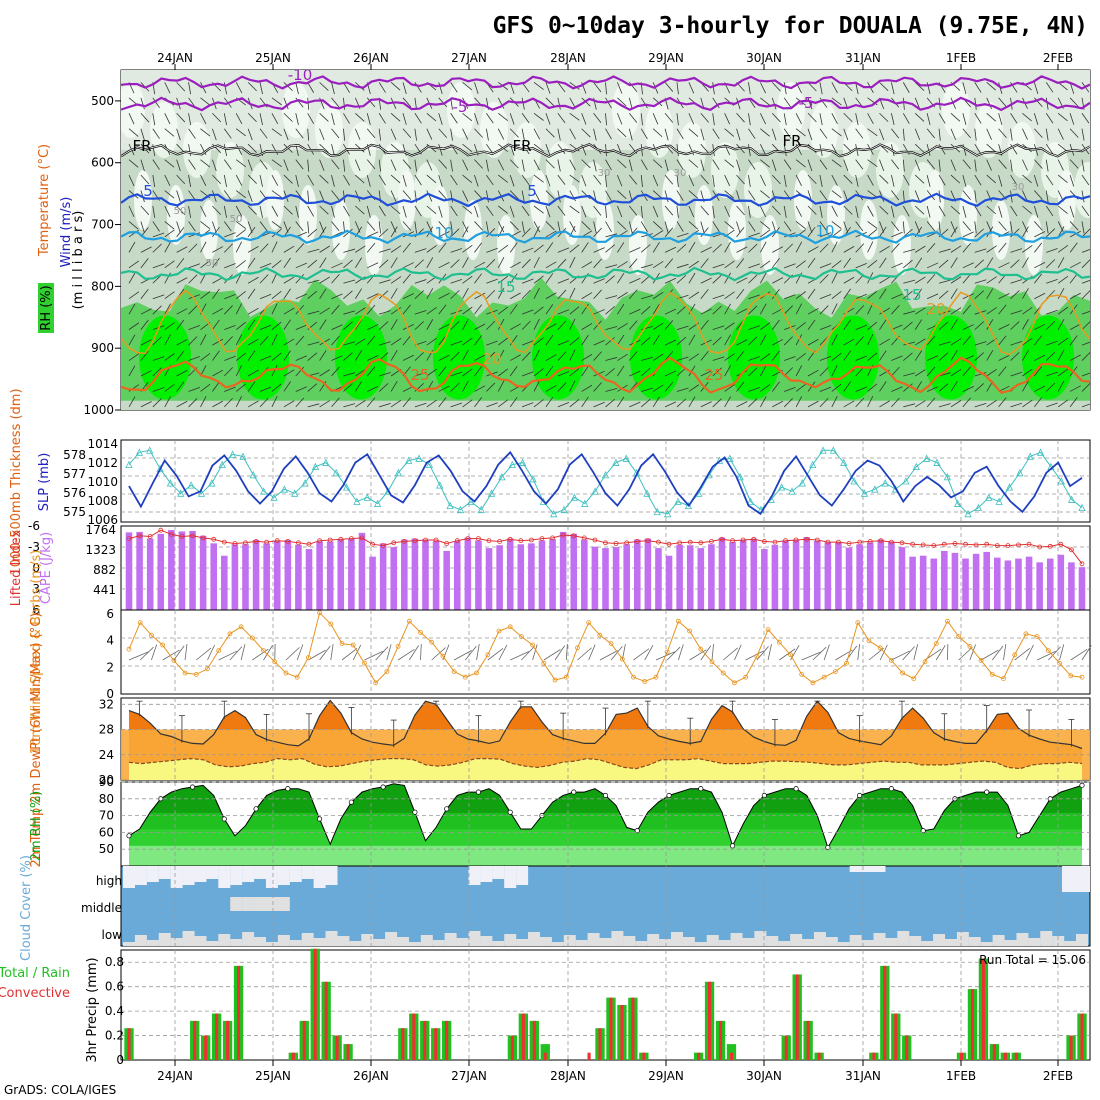 The width and height of the screenshot is (1100, 1100). Describe the element at coordinates (605, 104) in the screenshot. I see `temperature-contour` at that location.